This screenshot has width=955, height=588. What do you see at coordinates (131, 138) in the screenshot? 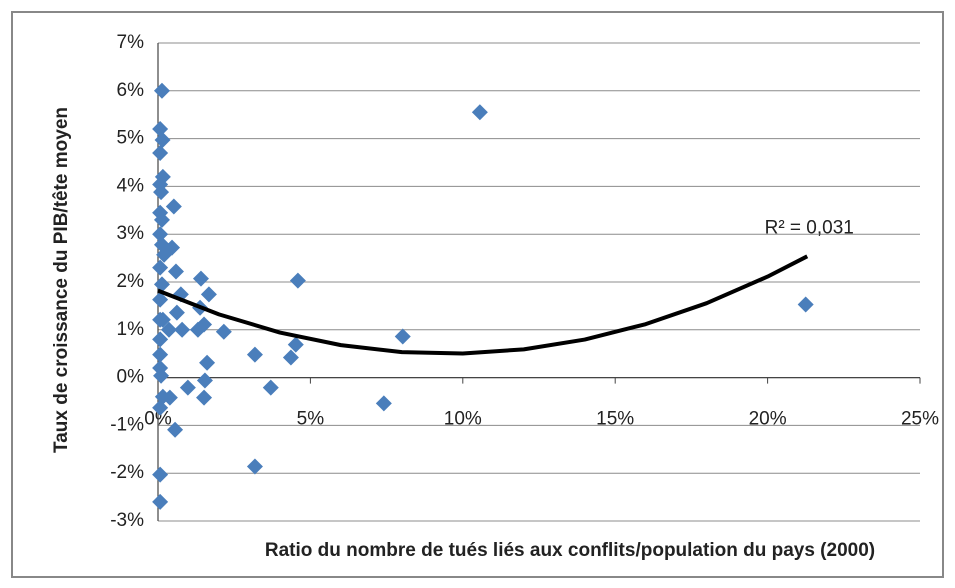
I see `y-tick-label: 5%` at bounding box center [131, 138].